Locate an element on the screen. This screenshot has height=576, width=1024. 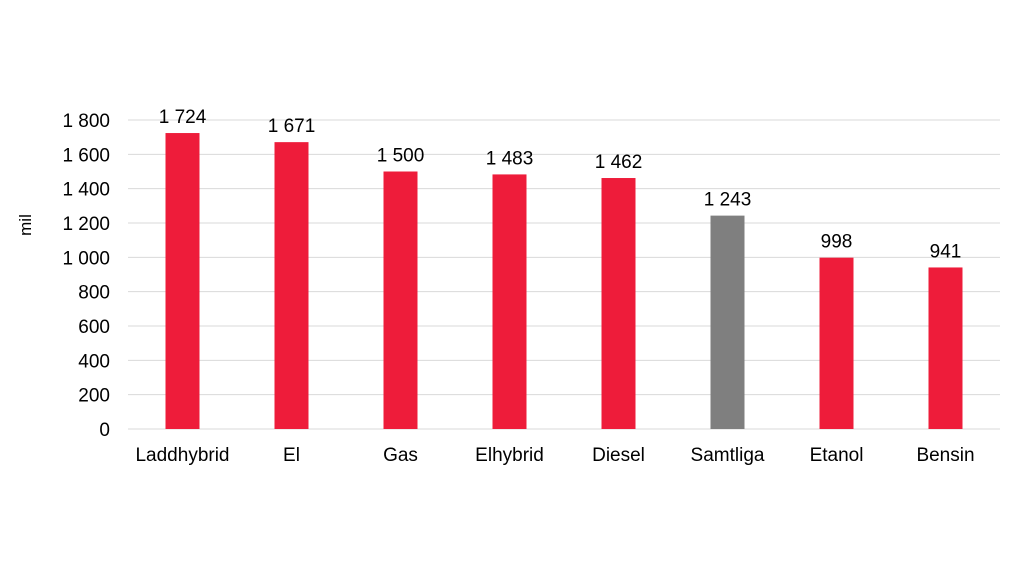
bar-gas is located at coordinates (400, 300).